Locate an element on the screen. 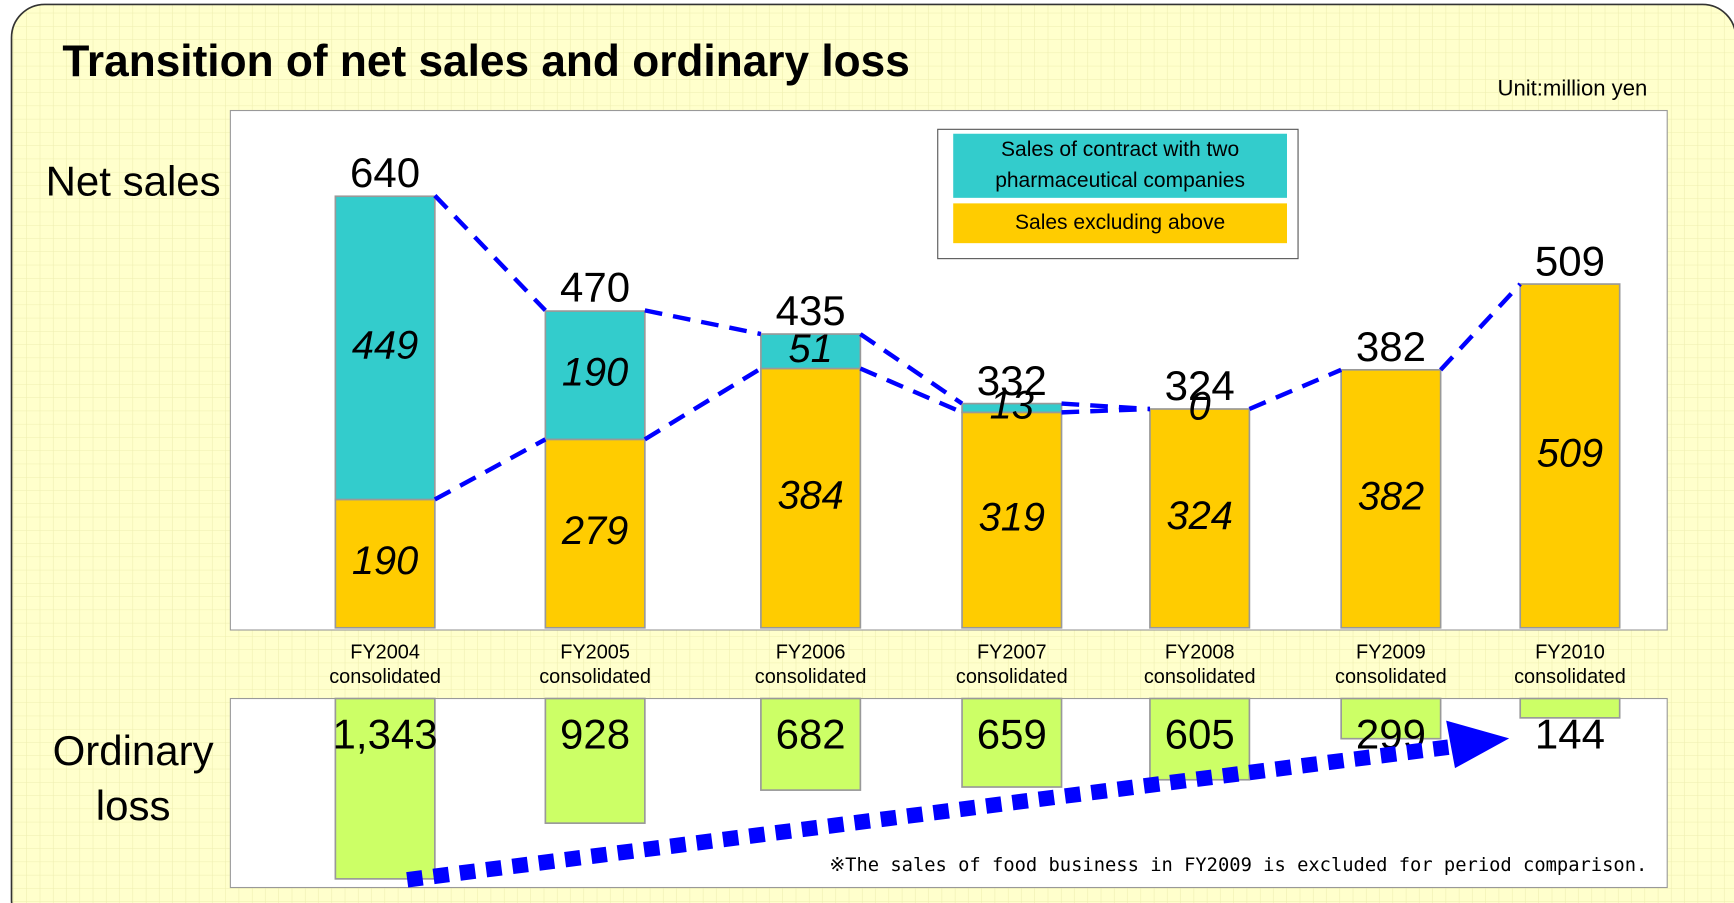 Image resolution: width=1734 pixels, height=903 pixels. x-tick-label: FY2004 consolidated is located at coordinates (385, 664).